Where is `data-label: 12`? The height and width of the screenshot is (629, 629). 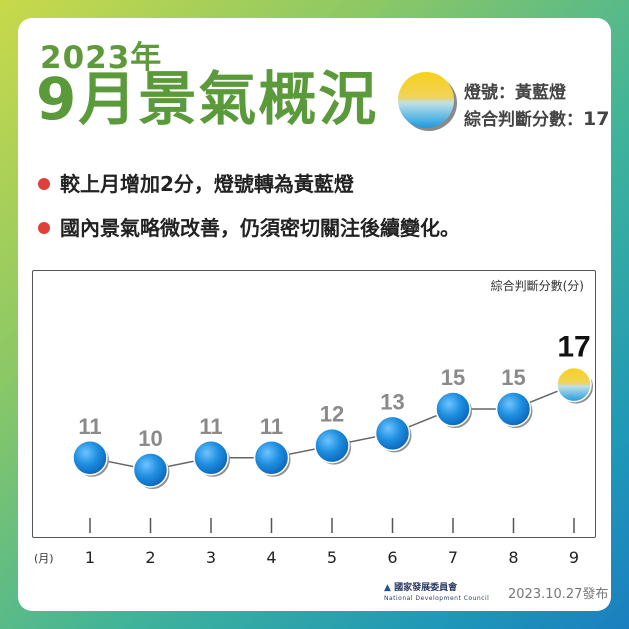 data-label: 12 is located at coordinates (332, 414).